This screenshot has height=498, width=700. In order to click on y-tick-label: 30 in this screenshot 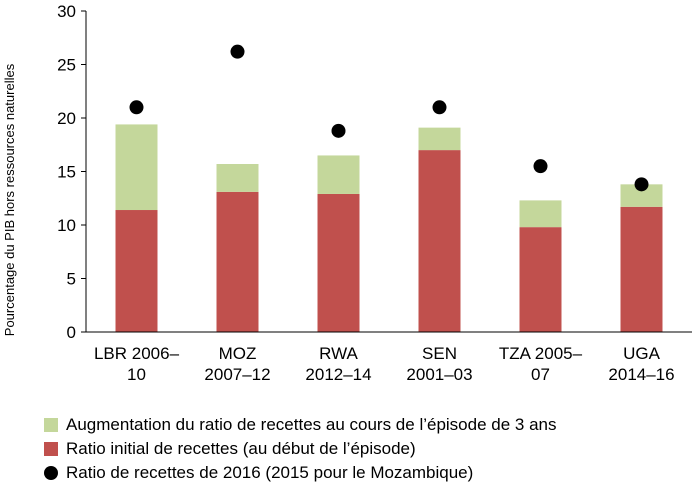, I will do `click(66, 11)`.